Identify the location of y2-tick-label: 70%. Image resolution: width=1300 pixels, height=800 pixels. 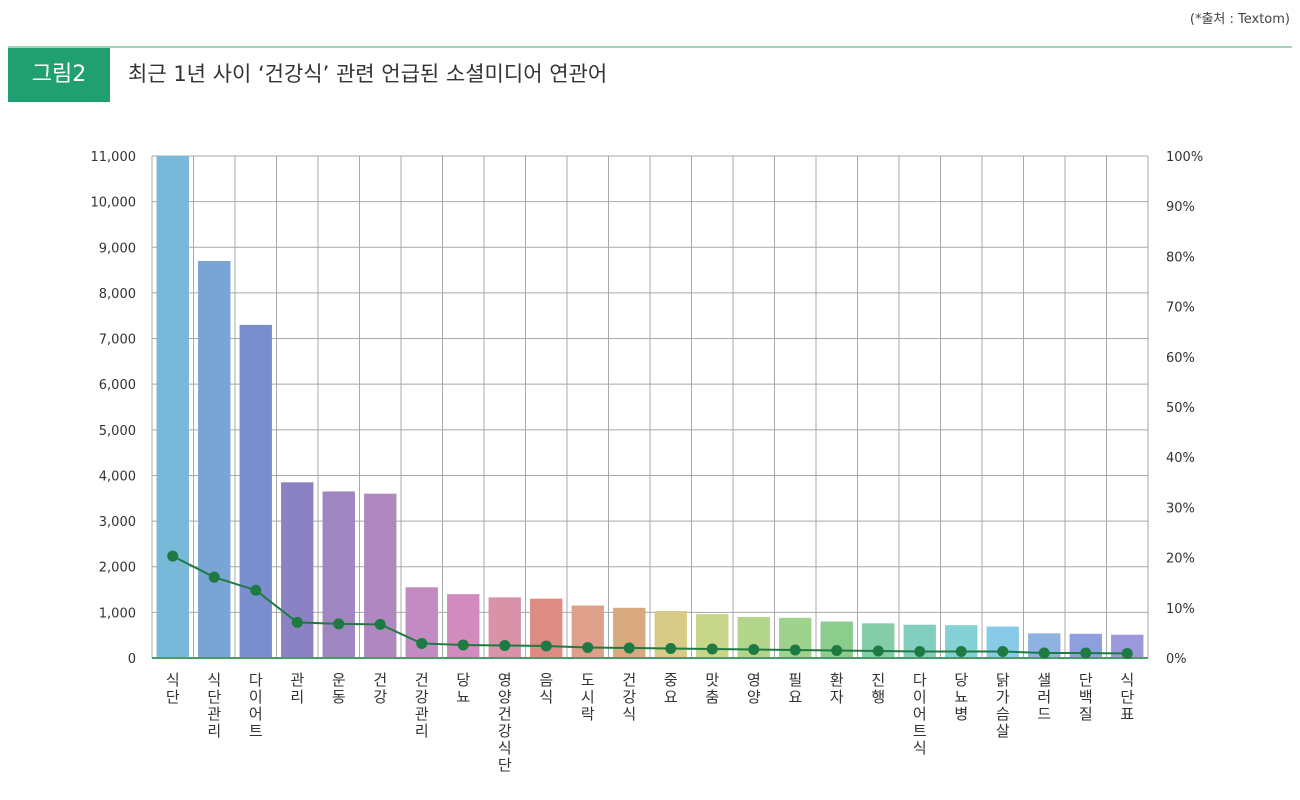
(1180, 308).